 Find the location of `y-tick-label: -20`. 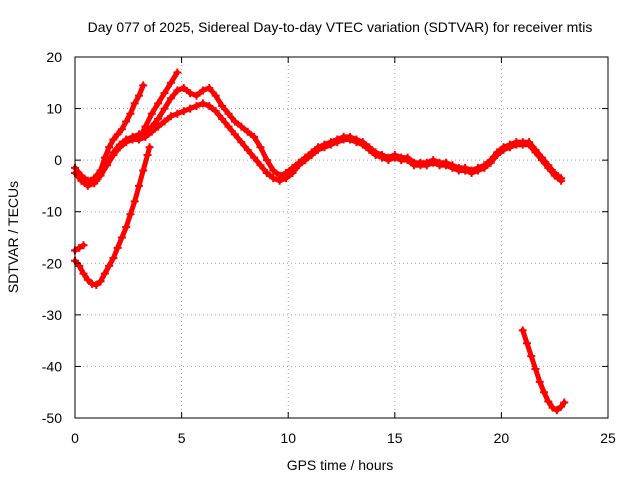

y-tick-label: -20 is located at coordinates (52, 263).